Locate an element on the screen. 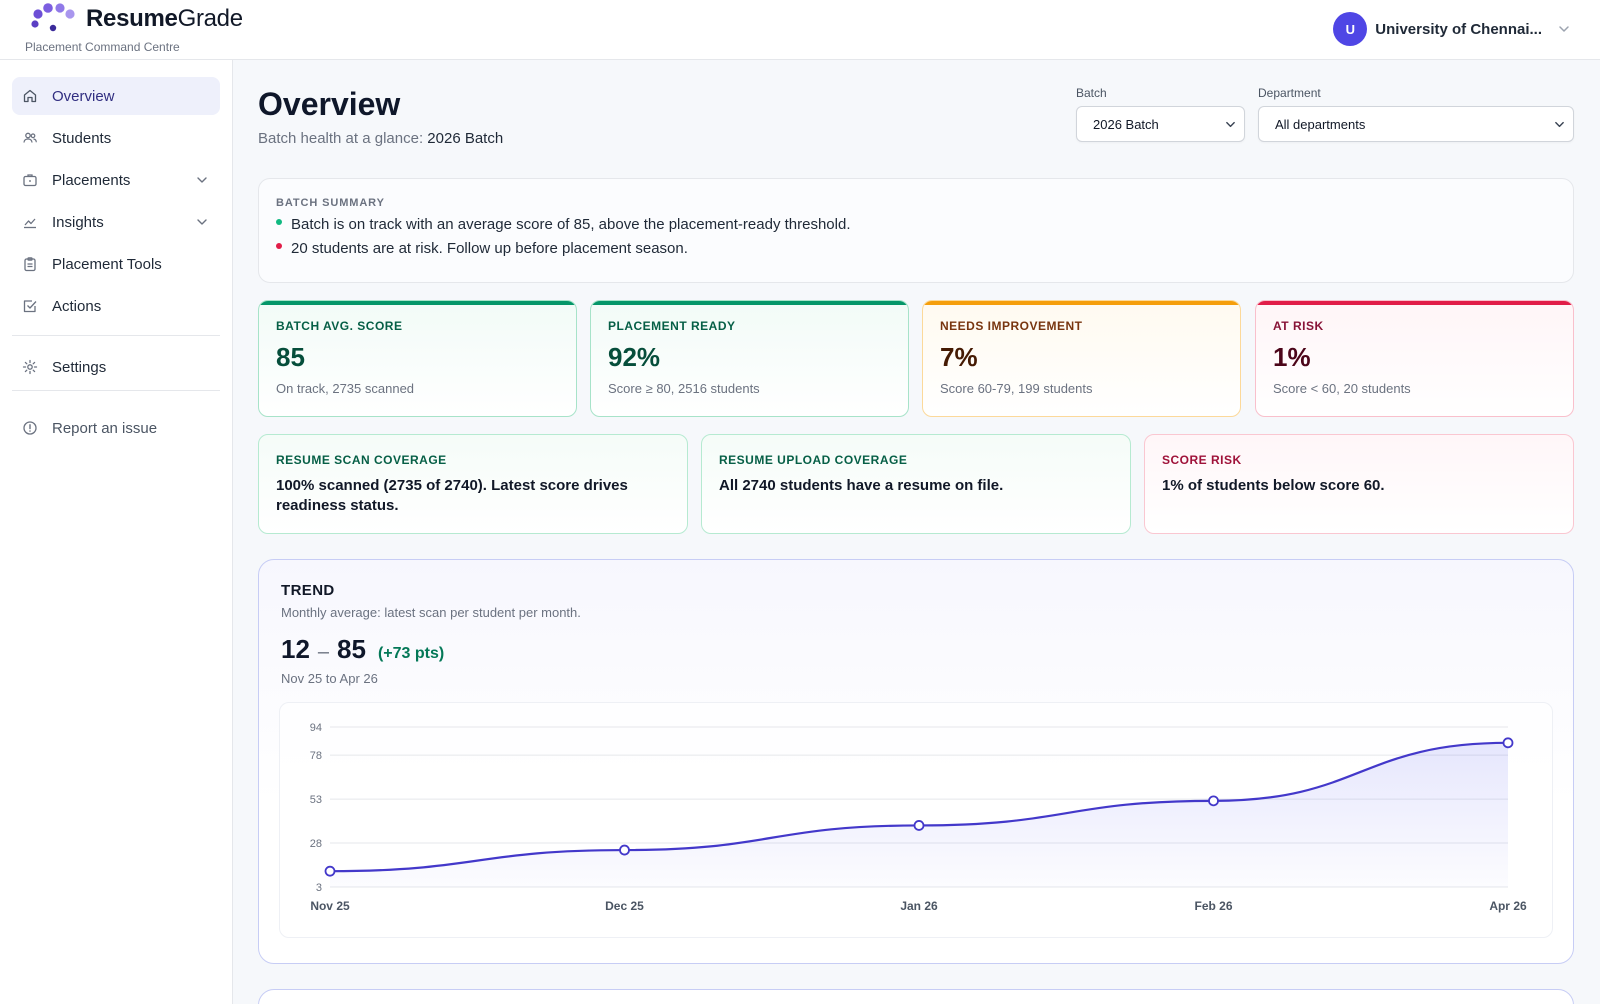  trend-date-range: Nov 25 to Apr 26 is located at coordinates (329, 678).